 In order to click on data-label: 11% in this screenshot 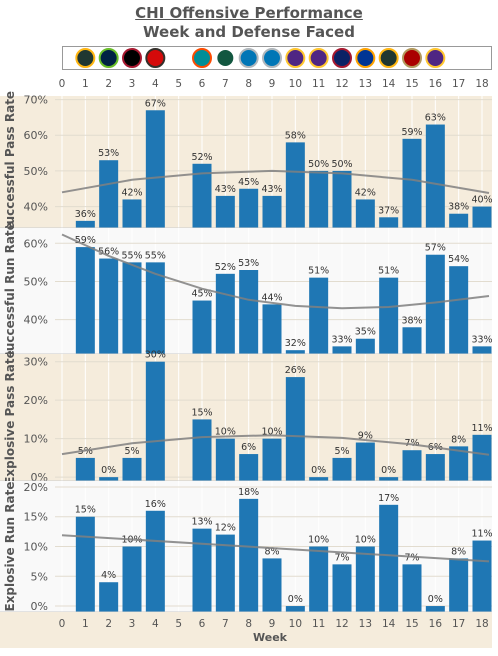, I will do `click(481, 428)`.